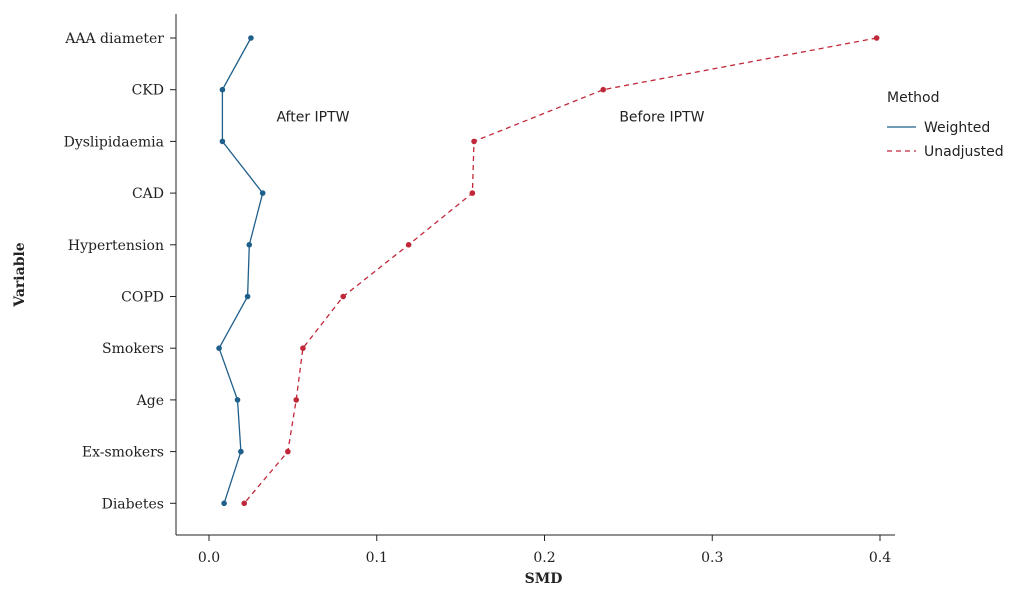  Describe the element at coordinates (544, 558) in the screenshot. I see `x-tick-label: 0.2` at that location.